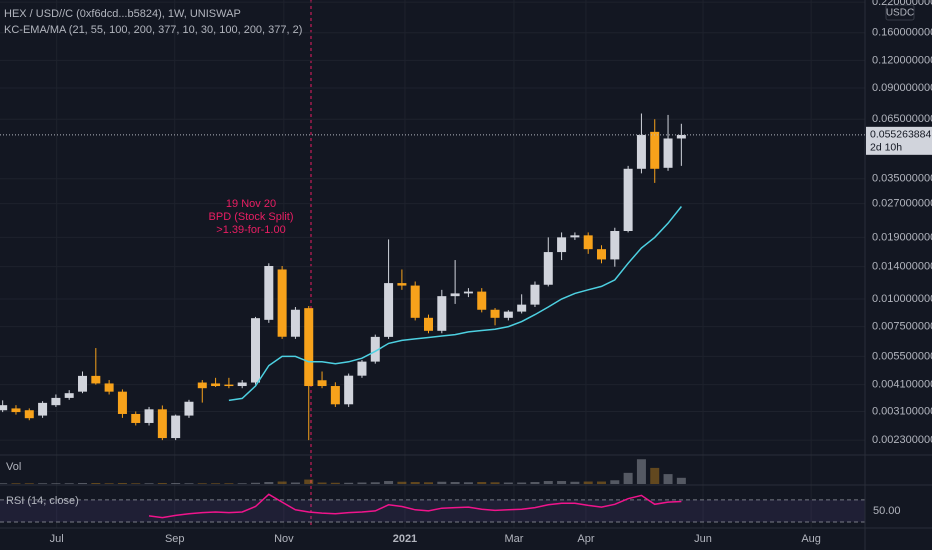  Describe the element at coordinates (902, 60) in the screenshot. I see `y-tick-label: 0.1200000000` at that location.